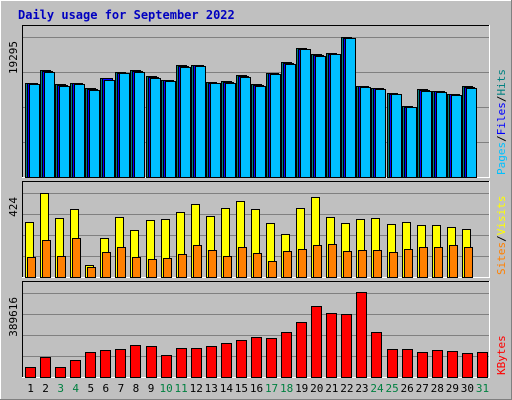 Image resolution: width=512 pixels, height=400 pixels. I want to click on x-tick-label-3: 3, so click(60, 388).